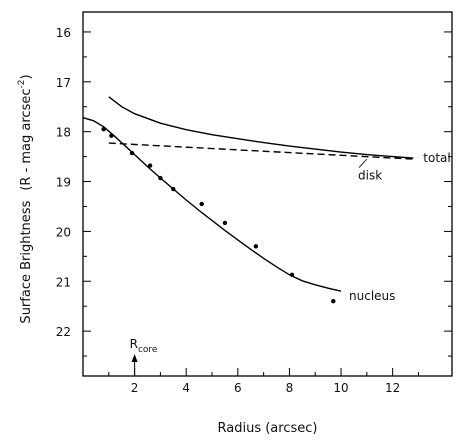 This screenshot has height=447, width=458. Describe the element at coordinates (22, 84) in the screenshot. I see `y-axis-label-units-sup: -2` at that location.